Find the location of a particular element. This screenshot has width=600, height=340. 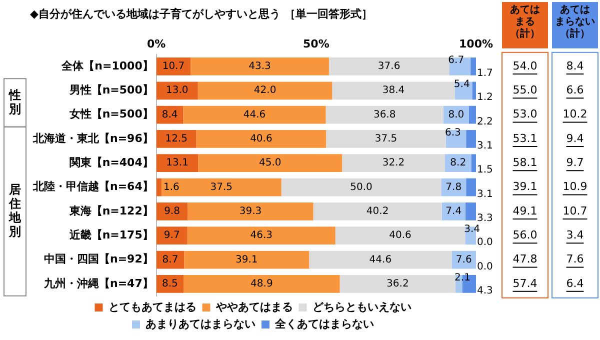

data-label: 6.3 is located at coordinates (452, 133).